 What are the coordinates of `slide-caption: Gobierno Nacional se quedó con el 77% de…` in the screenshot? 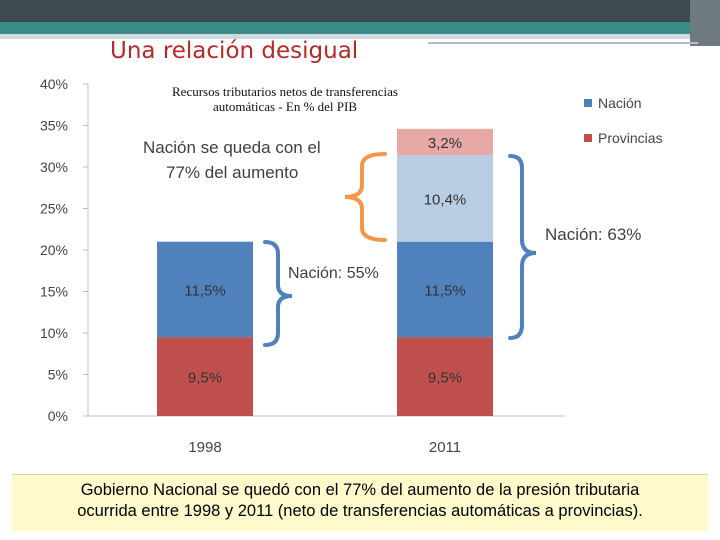 It's located at (360, 501).